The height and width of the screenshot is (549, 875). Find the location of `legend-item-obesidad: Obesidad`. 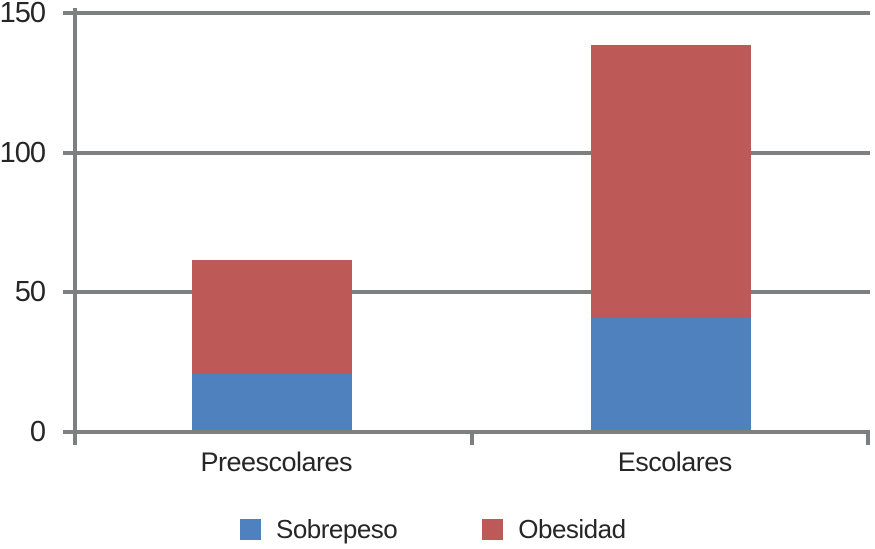

legend-item-obesidad: Obesidad is located at coordinates (554, 529).